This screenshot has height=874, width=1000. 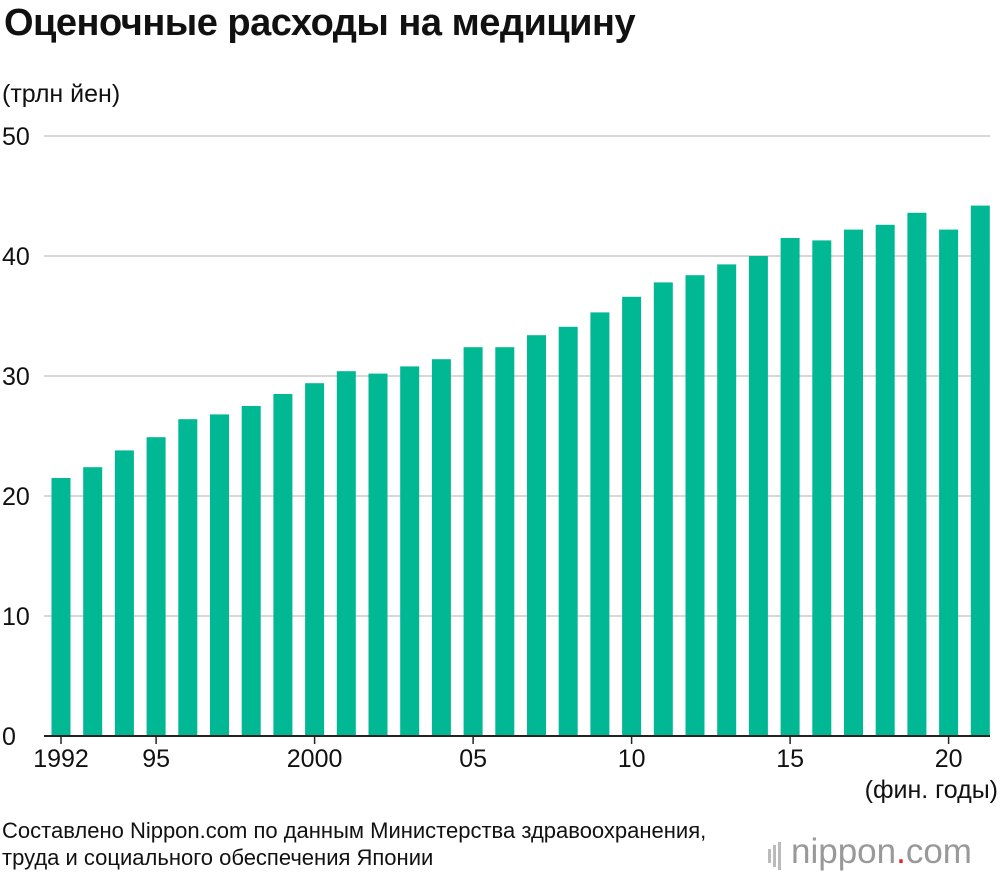 I want to click on bar-2014, so click(x=758, y=496).